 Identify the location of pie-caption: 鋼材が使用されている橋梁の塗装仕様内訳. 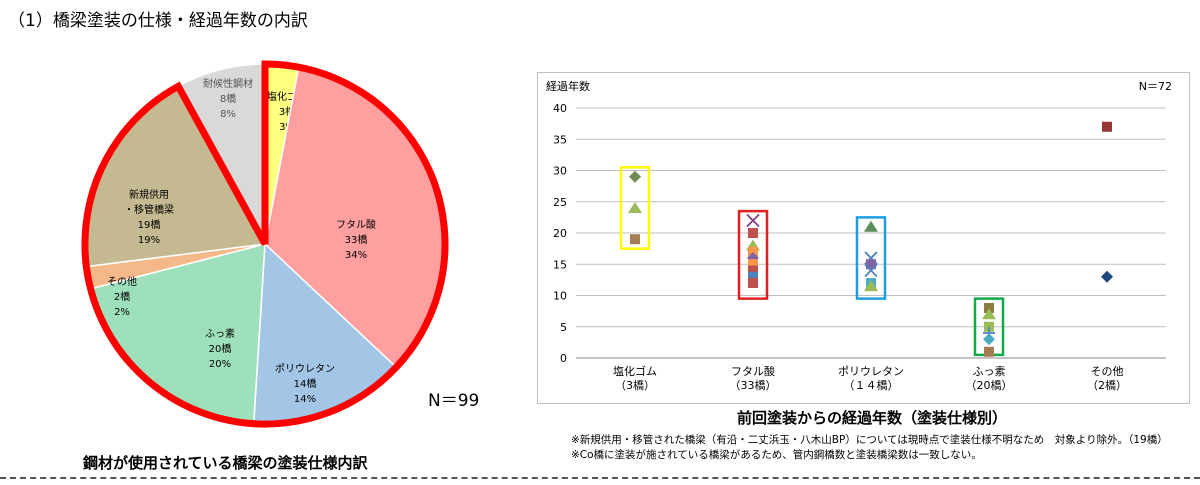
(225, 463).